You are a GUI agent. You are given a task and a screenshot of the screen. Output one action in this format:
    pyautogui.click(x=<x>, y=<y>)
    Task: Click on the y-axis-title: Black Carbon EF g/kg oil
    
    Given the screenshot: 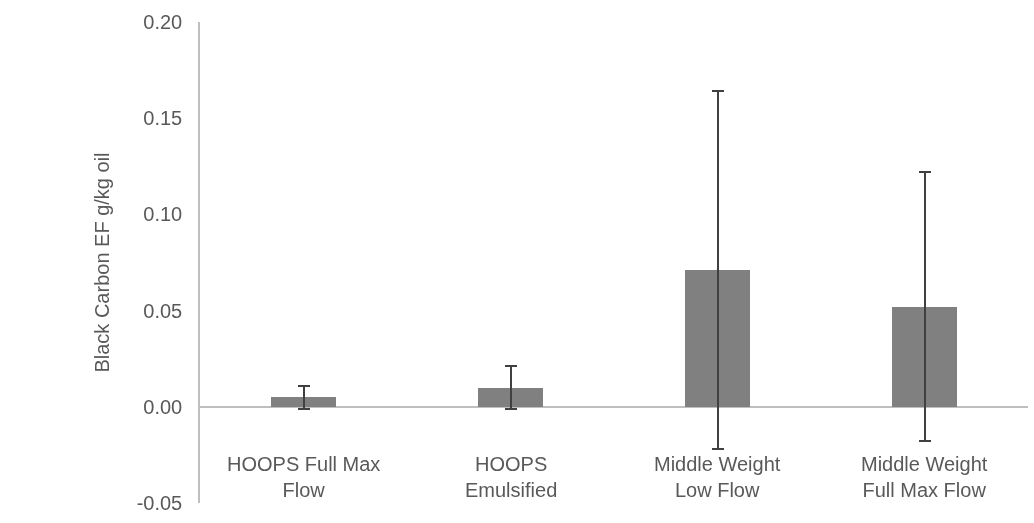 What is the action you would take?
    pyautogui.click(x=101, y=262)
    